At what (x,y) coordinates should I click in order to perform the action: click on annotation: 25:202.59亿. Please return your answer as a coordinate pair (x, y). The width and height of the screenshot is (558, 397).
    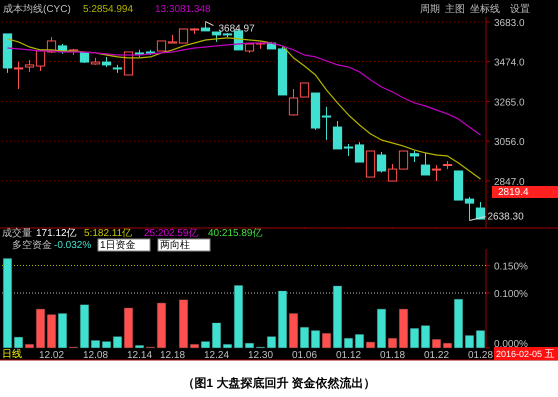
    Looking at the image, I should click on (171, 233).